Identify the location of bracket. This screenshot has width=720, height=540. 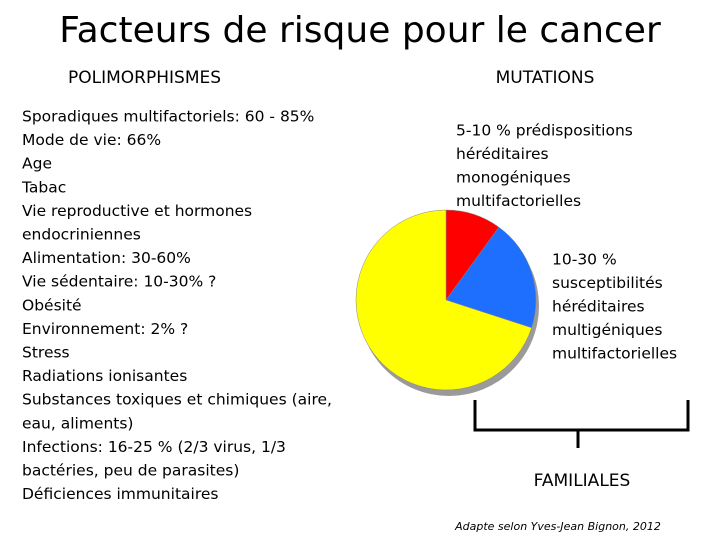
(581, 424).